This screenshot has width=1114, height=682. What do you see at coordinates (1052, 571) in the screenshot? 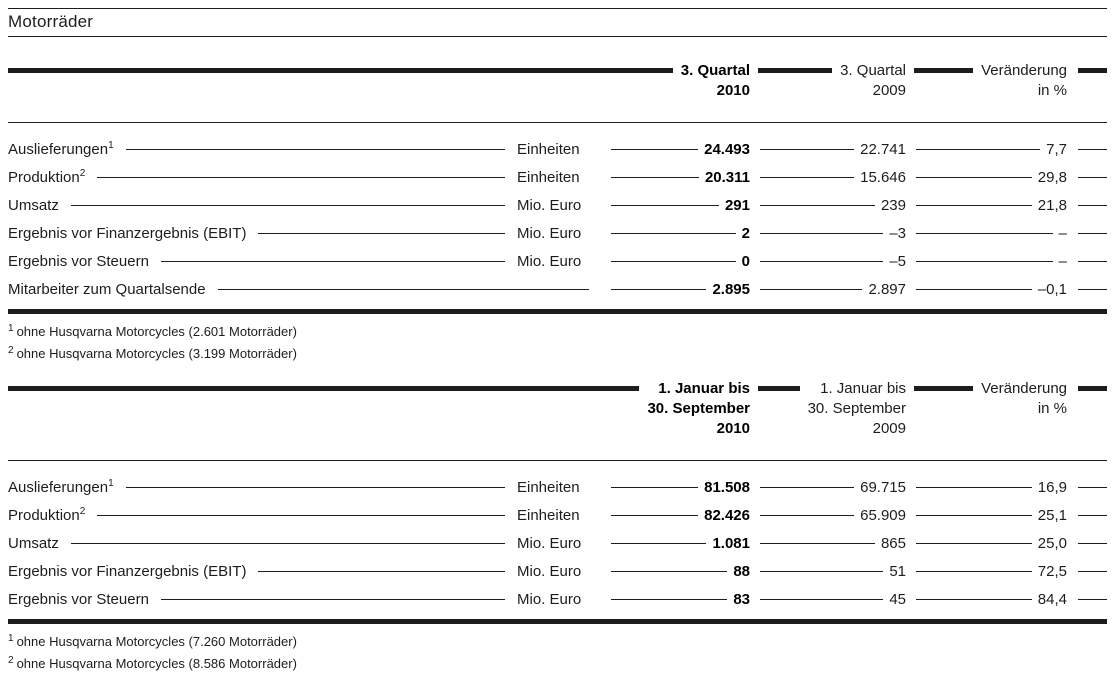
I see `value-change: 72,5` at bounding box center [1052, 571].